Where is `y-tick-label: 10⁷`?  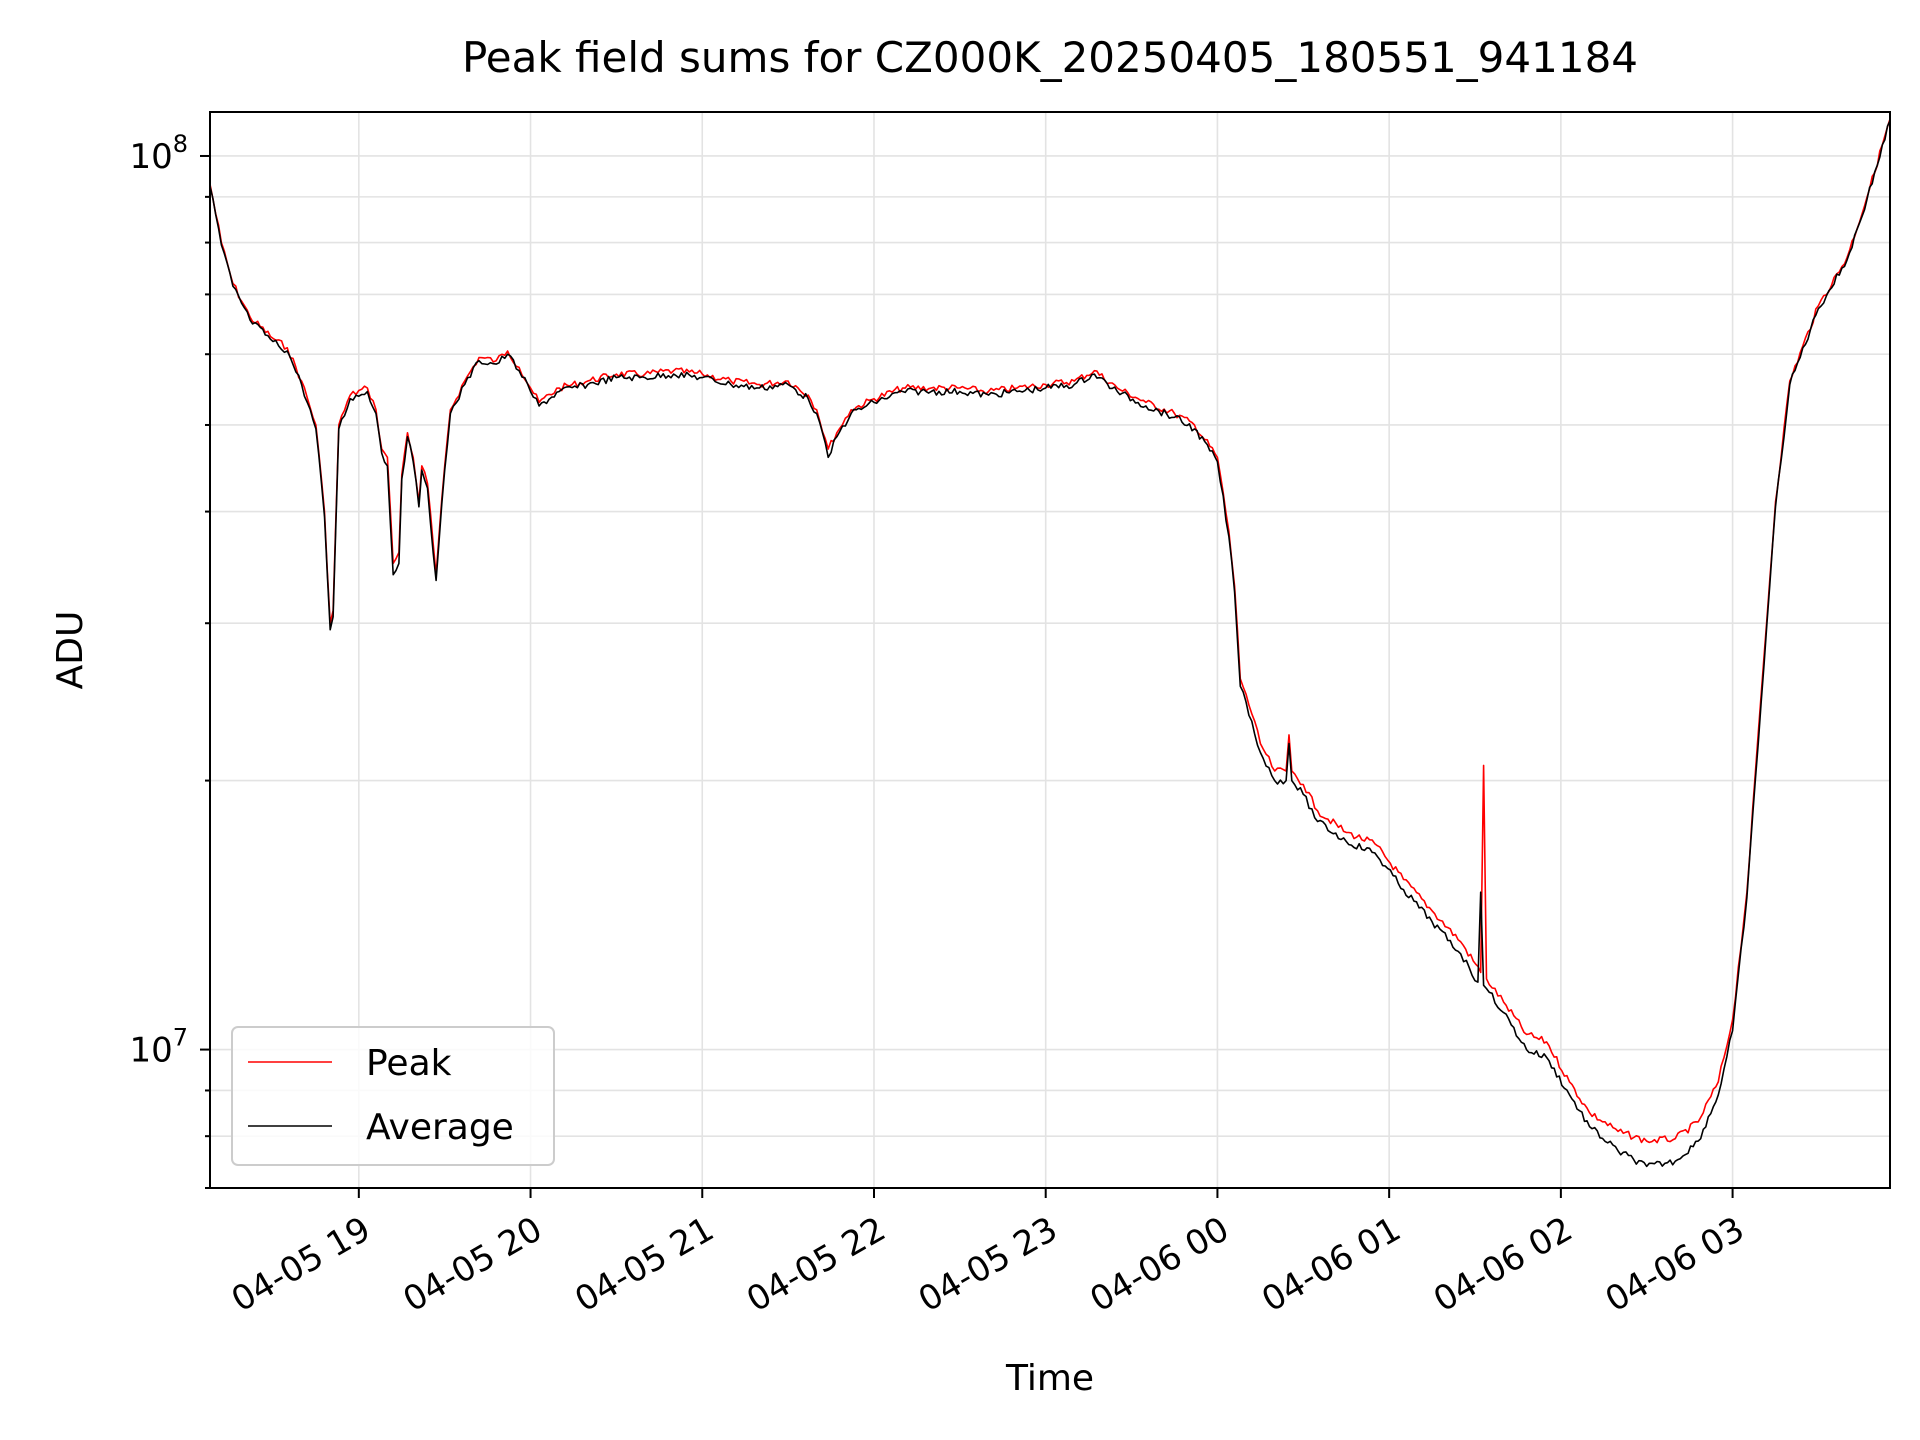 y-tick-label: 10⁷ is located at coordinates (158, 1047).